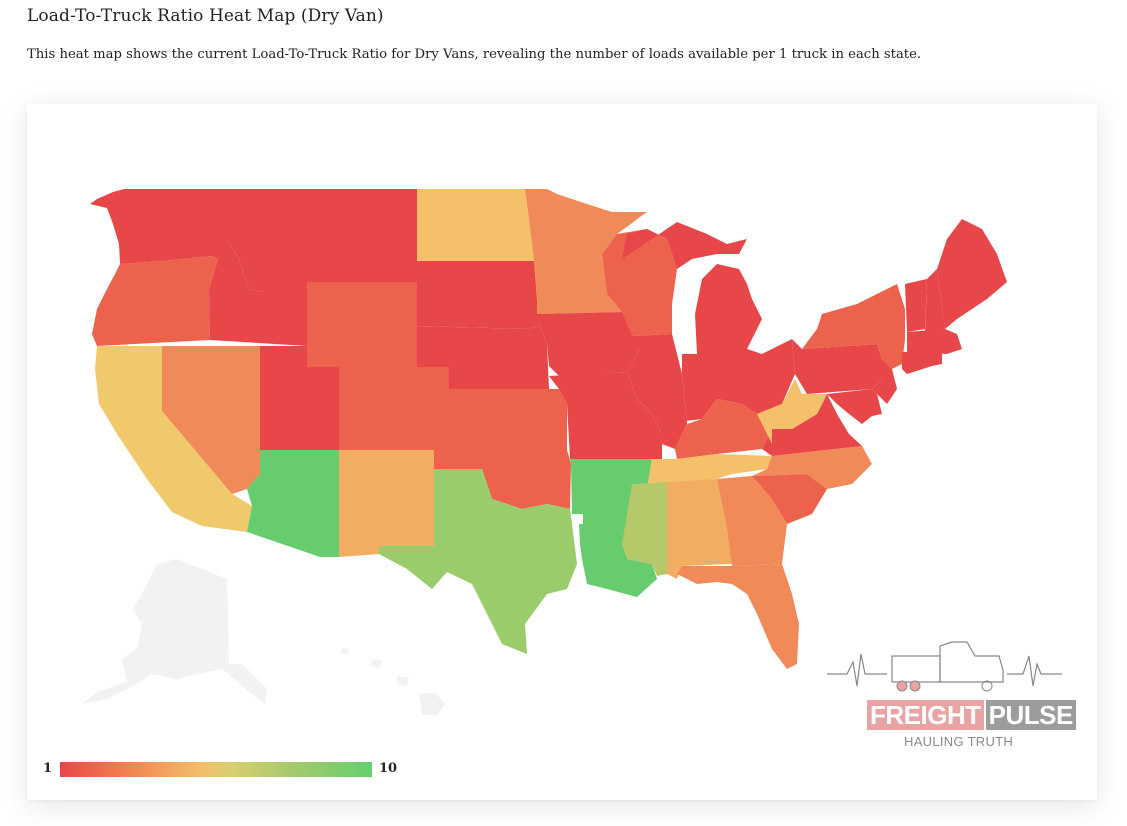  What do you see at coordinates (684, 245) in the screenshot?
I see `state-mi` at bounding box center [684, 245].